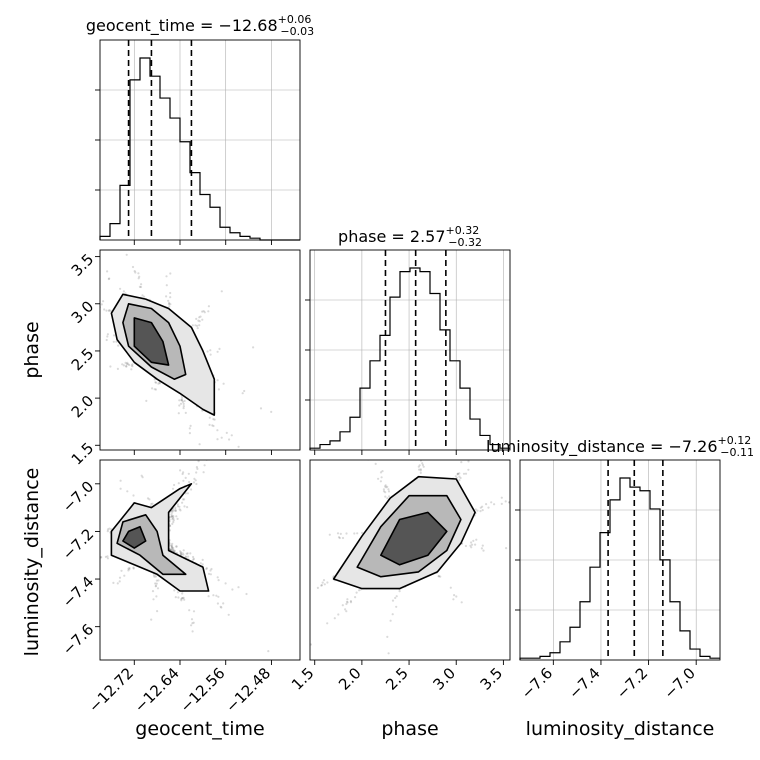 The image size is (760, 760). What do you see at coordinates (157, 690) in the screenshot?
I see `xtick-label-geocent-time: −12.64` at bounding box center [157, 690].